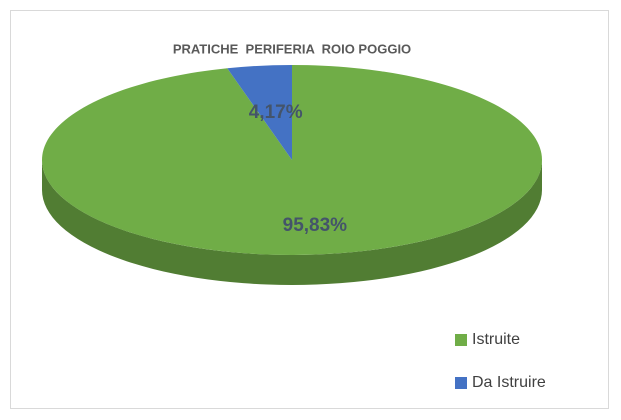  I want to click on pie-slice, so click(259, 112).